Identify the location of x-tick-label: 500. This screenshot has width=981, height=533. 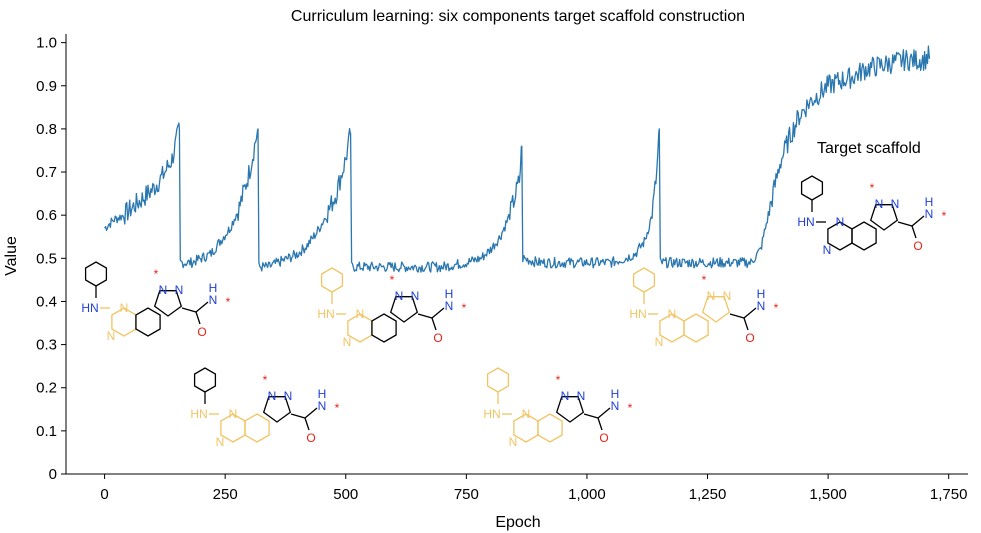
(345, 494).